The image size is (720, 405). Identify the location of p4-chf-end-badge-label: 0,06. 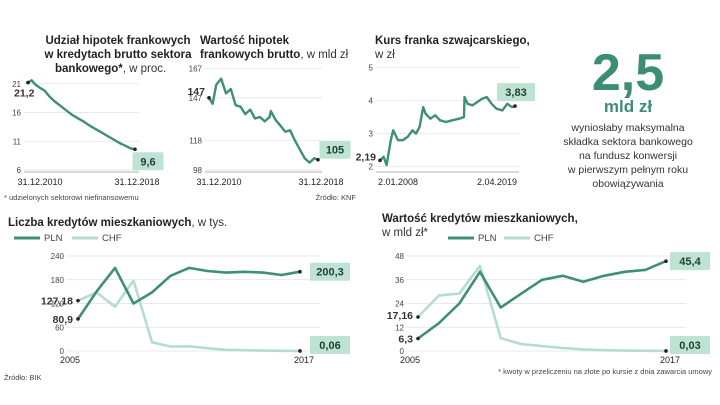
(329, 346).